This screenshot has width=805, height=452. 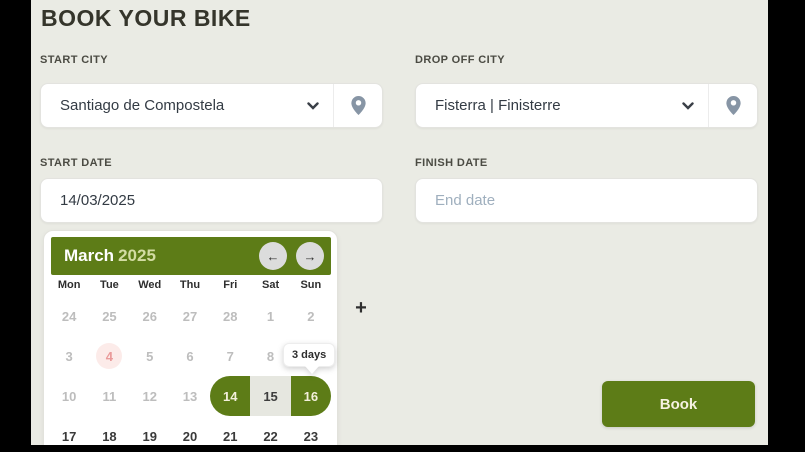 I want to click on drop-off-city-label: DROP OFF CITY, so click(x=460, y=60).